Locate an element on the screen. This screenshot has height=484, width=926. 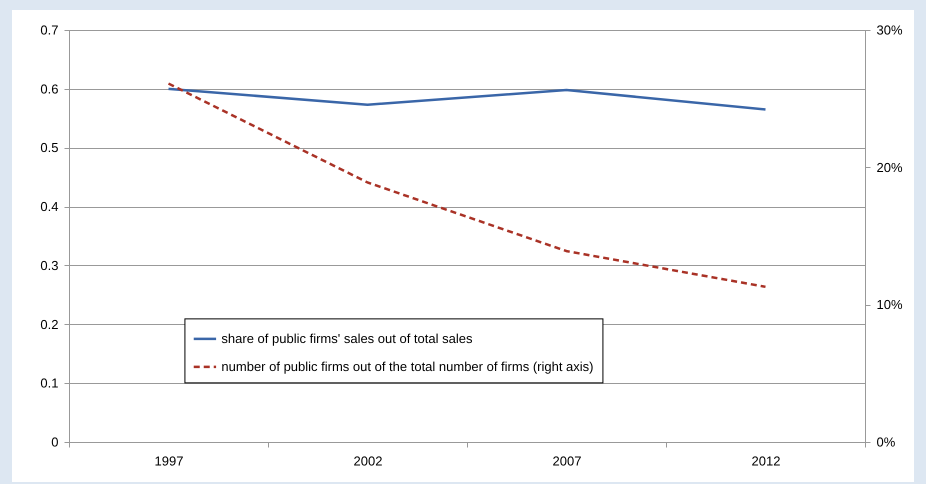
x-tick-label: 1997 is located at coordinates (169, 461).